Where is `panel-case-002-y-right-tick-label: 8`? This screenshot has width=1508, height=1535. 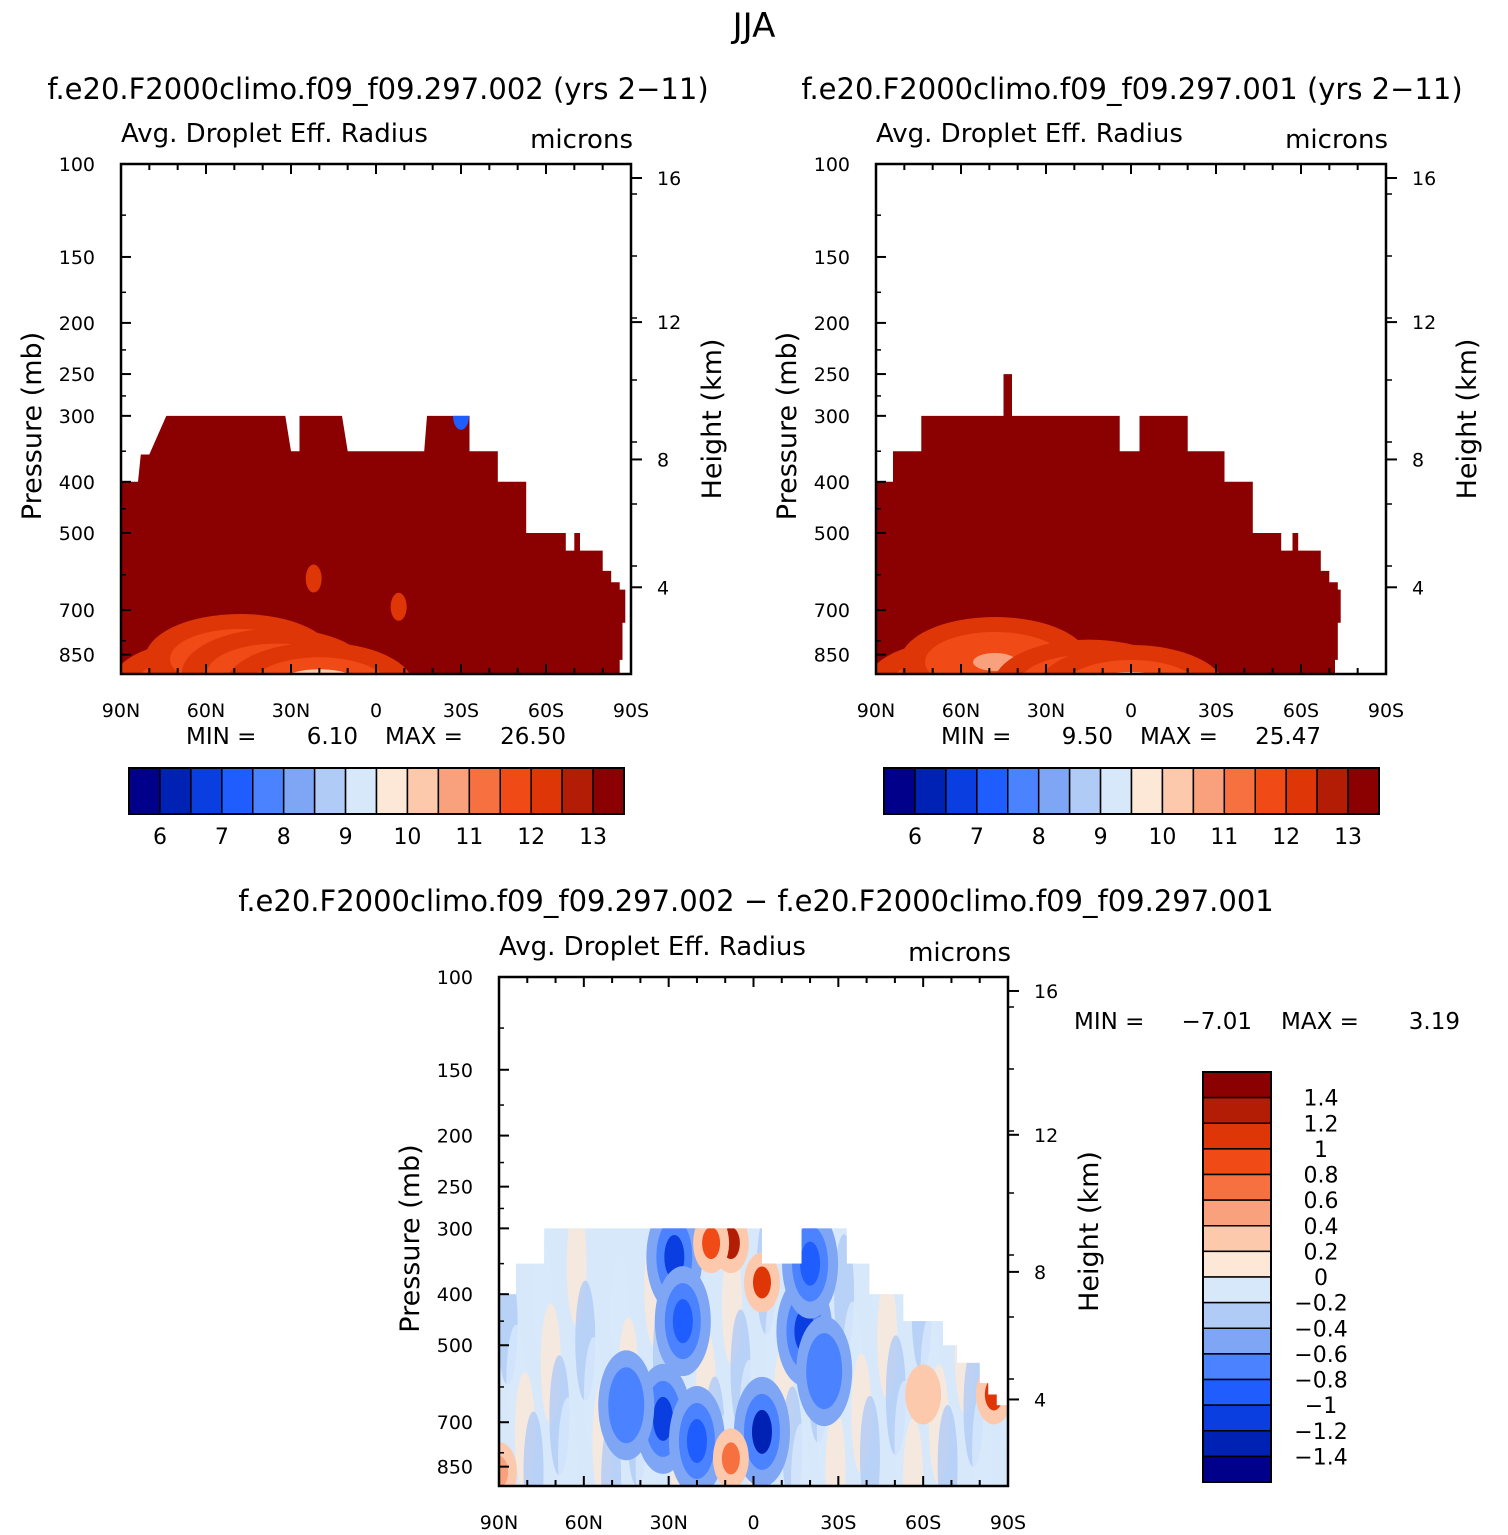
panel-case-002-y-right-tick-label: 8 is located at coordinates (663, 460).